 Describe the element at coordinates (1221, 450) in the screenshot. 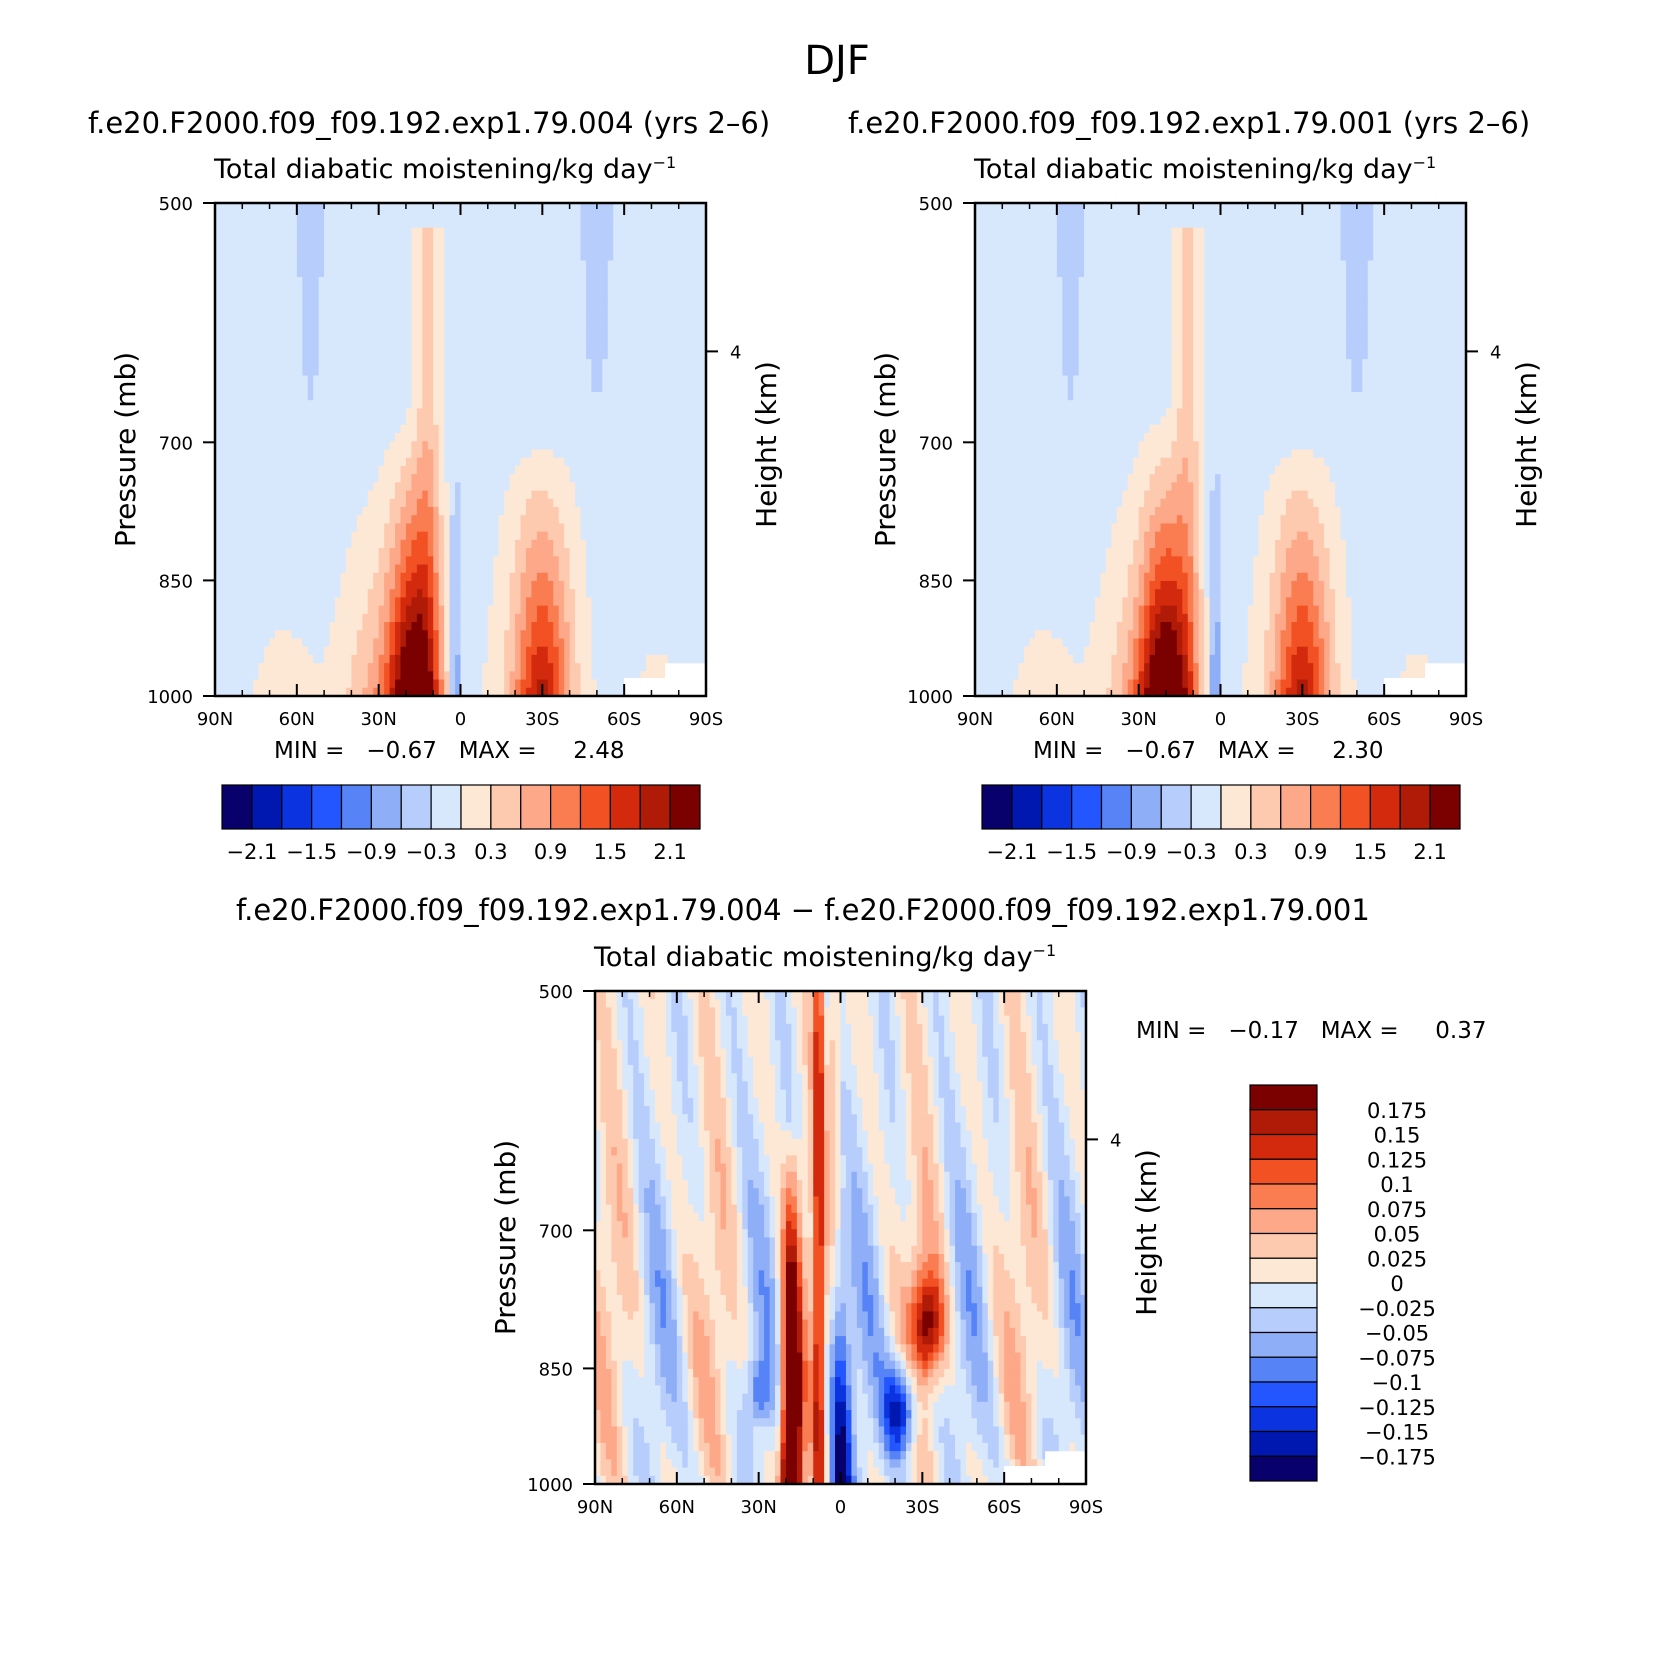

I see `panel2-field` at that location.